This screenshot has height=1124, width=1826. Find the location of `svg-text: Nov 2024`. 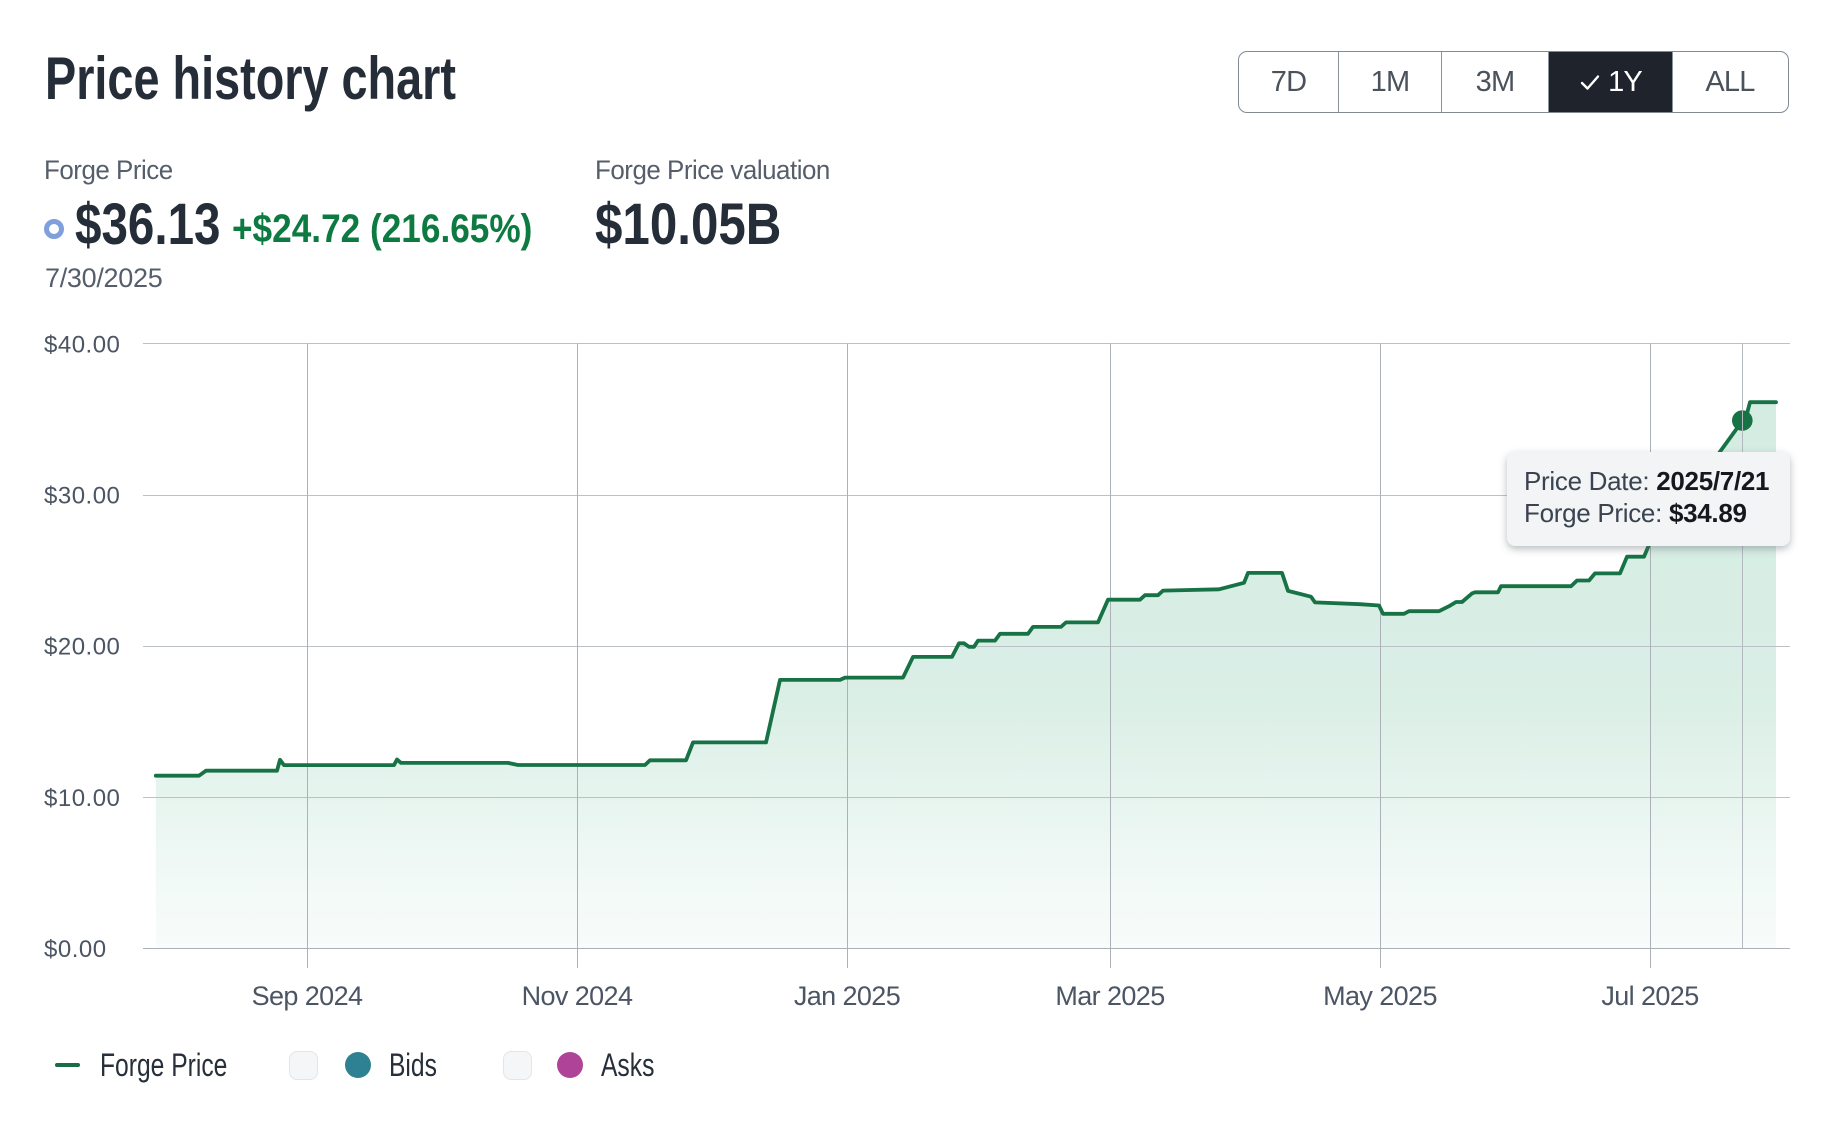

svg-text: Nov 2024 is located at coordinates (577, 996).